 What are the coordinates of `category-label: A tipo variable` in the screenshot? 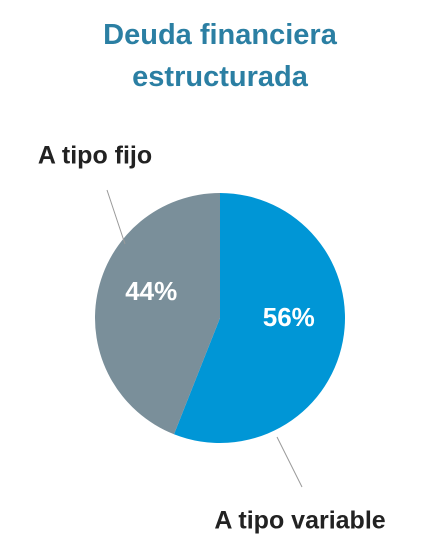 It's located at (299, 521).